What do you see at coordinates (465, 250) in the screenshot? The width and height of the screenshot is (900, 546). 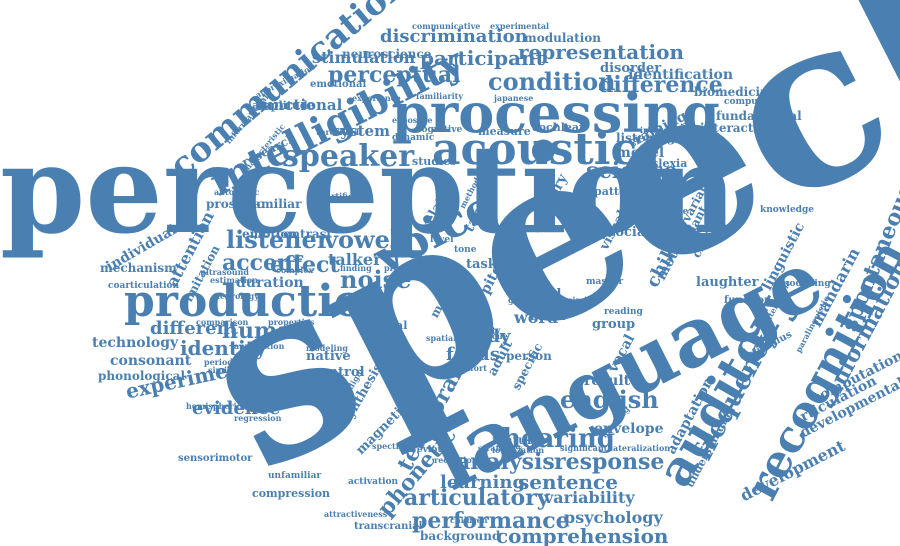 I see `word: tone` at bounding box center [465, 250].